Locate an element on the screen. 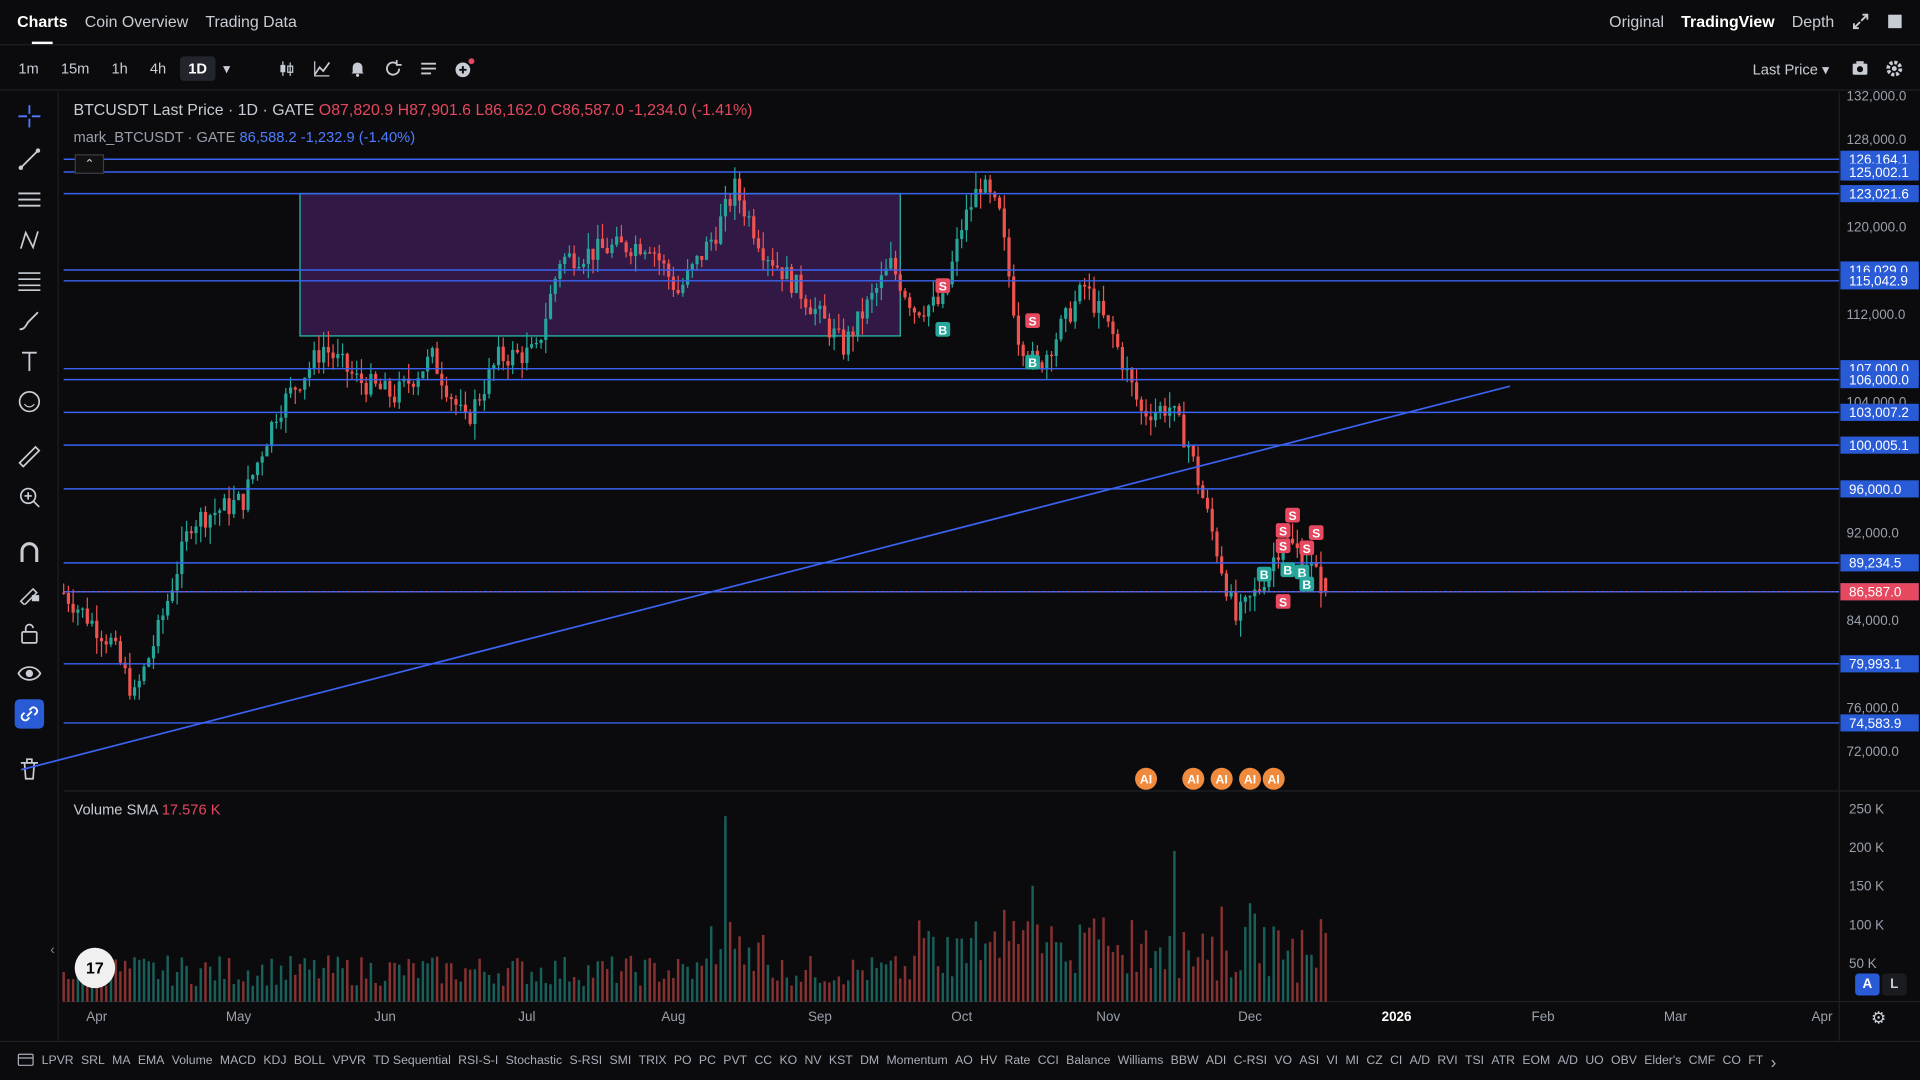 This screenshot has width=1920, height=1080. tab-depth: Depth is located at coordinates (1813, 21).